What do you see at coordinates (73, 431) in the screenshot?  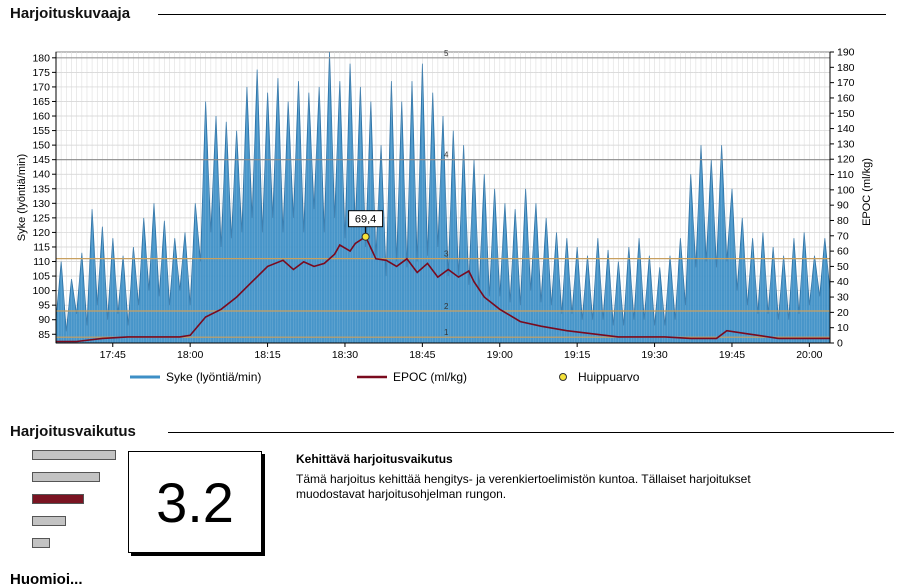 I see `effect-section-title: Harjoitusvaikutus` at bounding box center [73, 431].